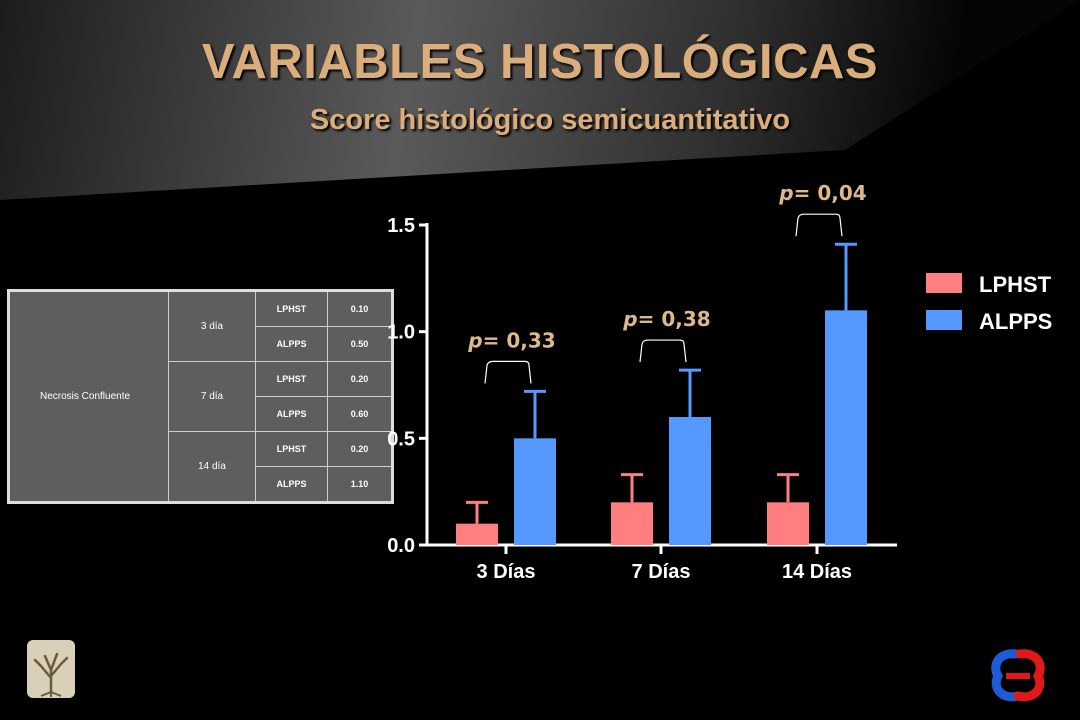  What do you see at coordinates (817, 572) in the screenshot?
I see `x-tick-label: 14 Días` at bounding box center [817, 572].